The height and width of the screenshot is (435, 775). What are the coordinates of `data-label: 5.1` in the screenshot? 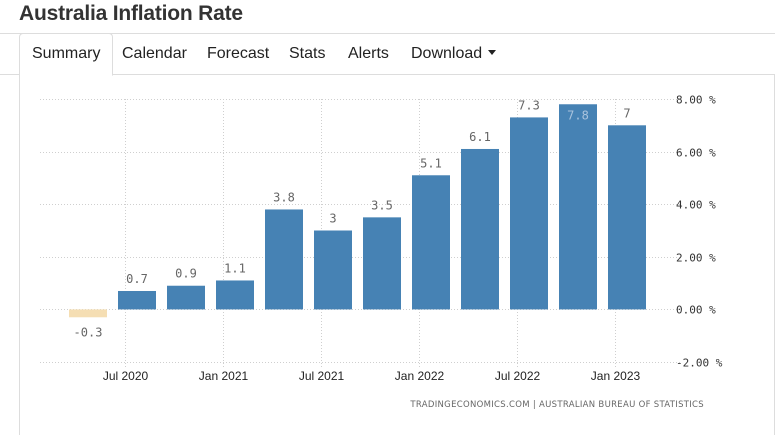 It's located at (431, 163).